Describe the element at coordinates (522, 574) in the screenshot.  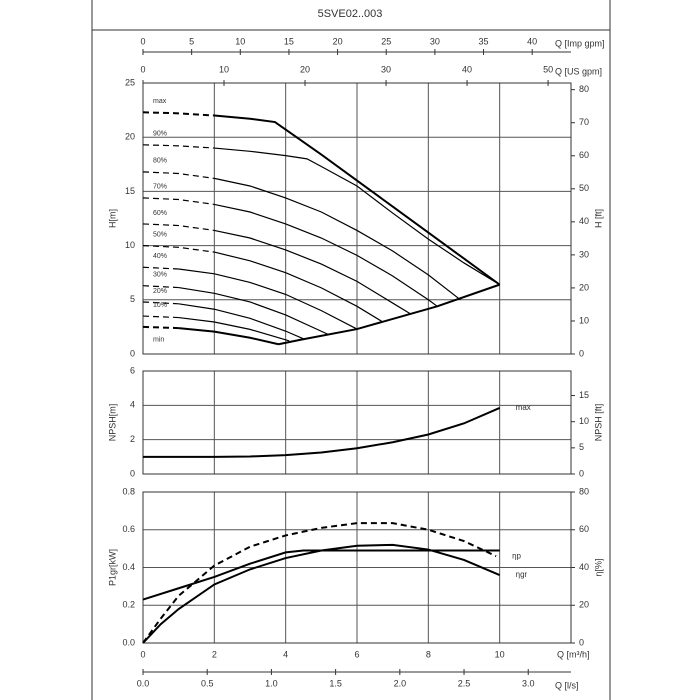
I see `curve-label: ηgr` at that location.